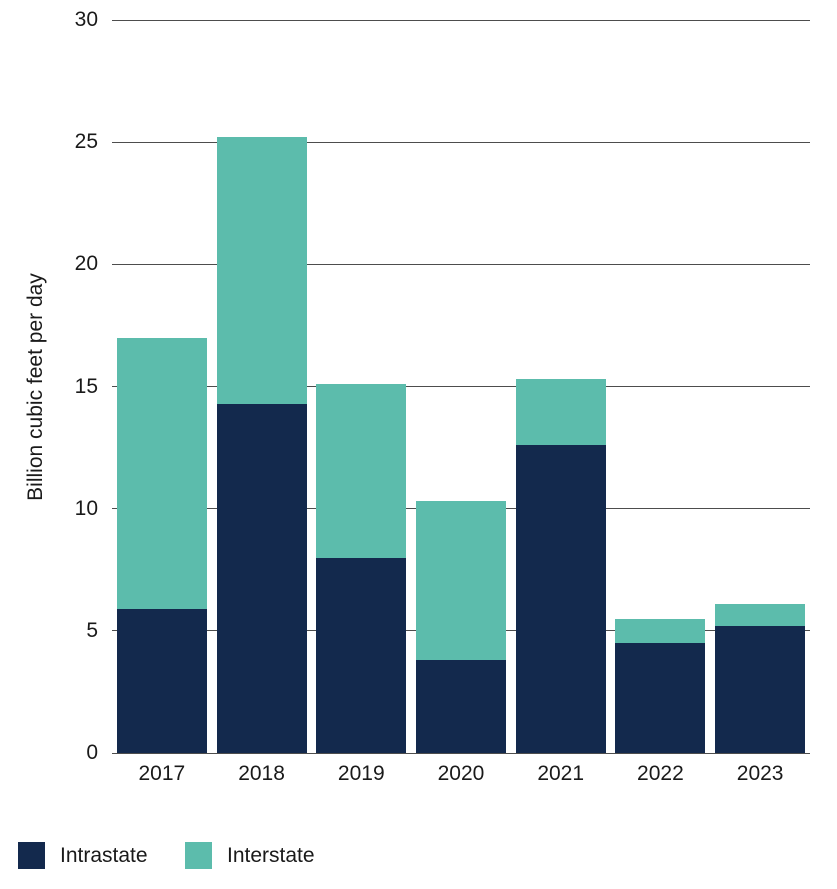 The width and height of the screenshot is (837, 889). I want to click on bar-2017-intrastate, so click(161, 680).